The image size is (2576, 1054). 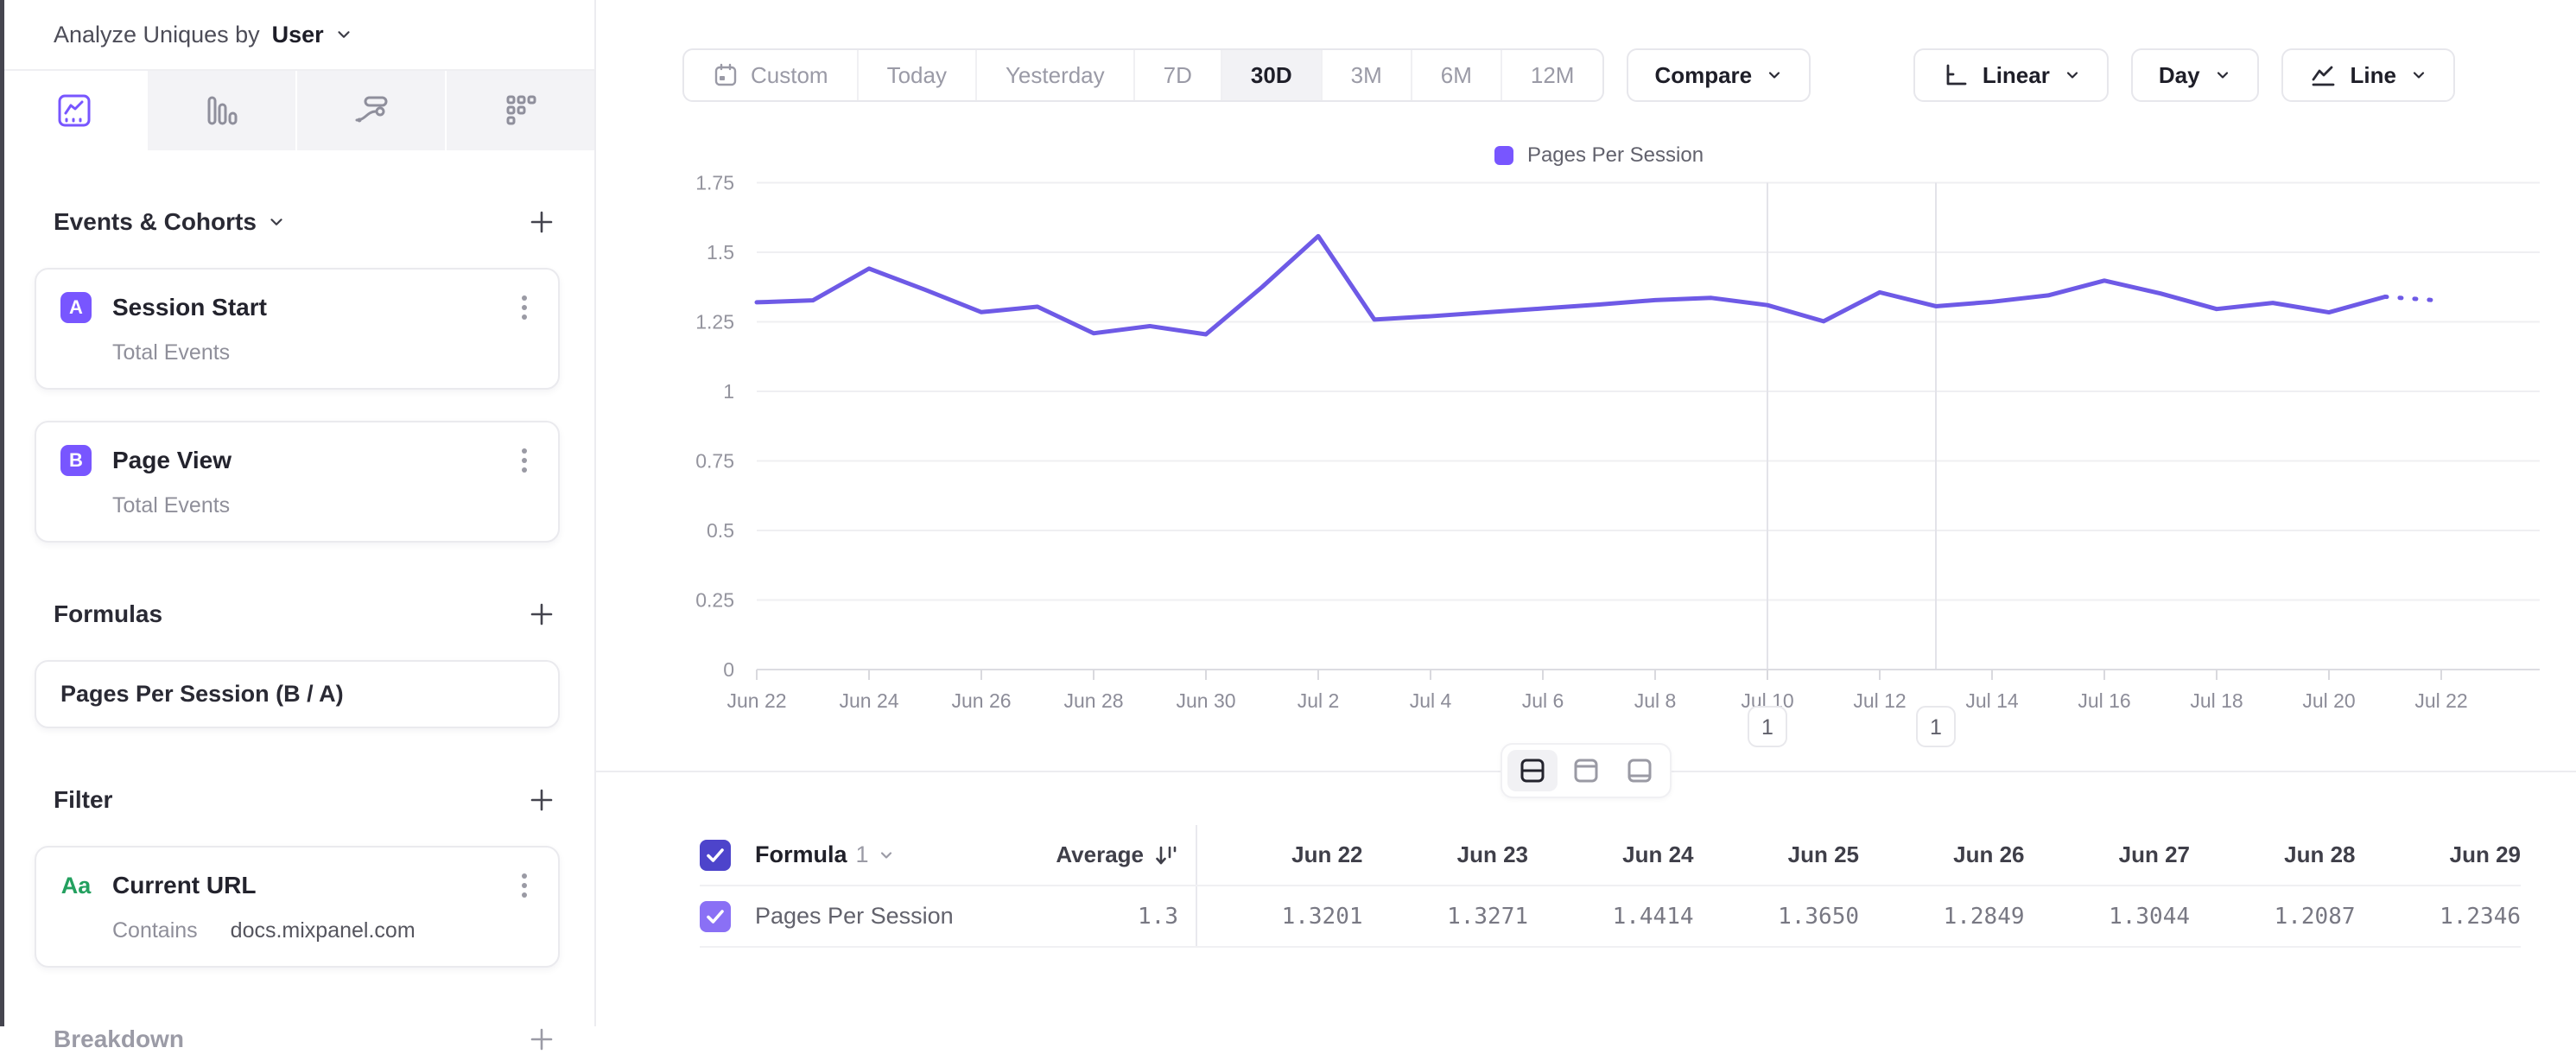 I want to click on flow-icon, so click(x=371, y=110).